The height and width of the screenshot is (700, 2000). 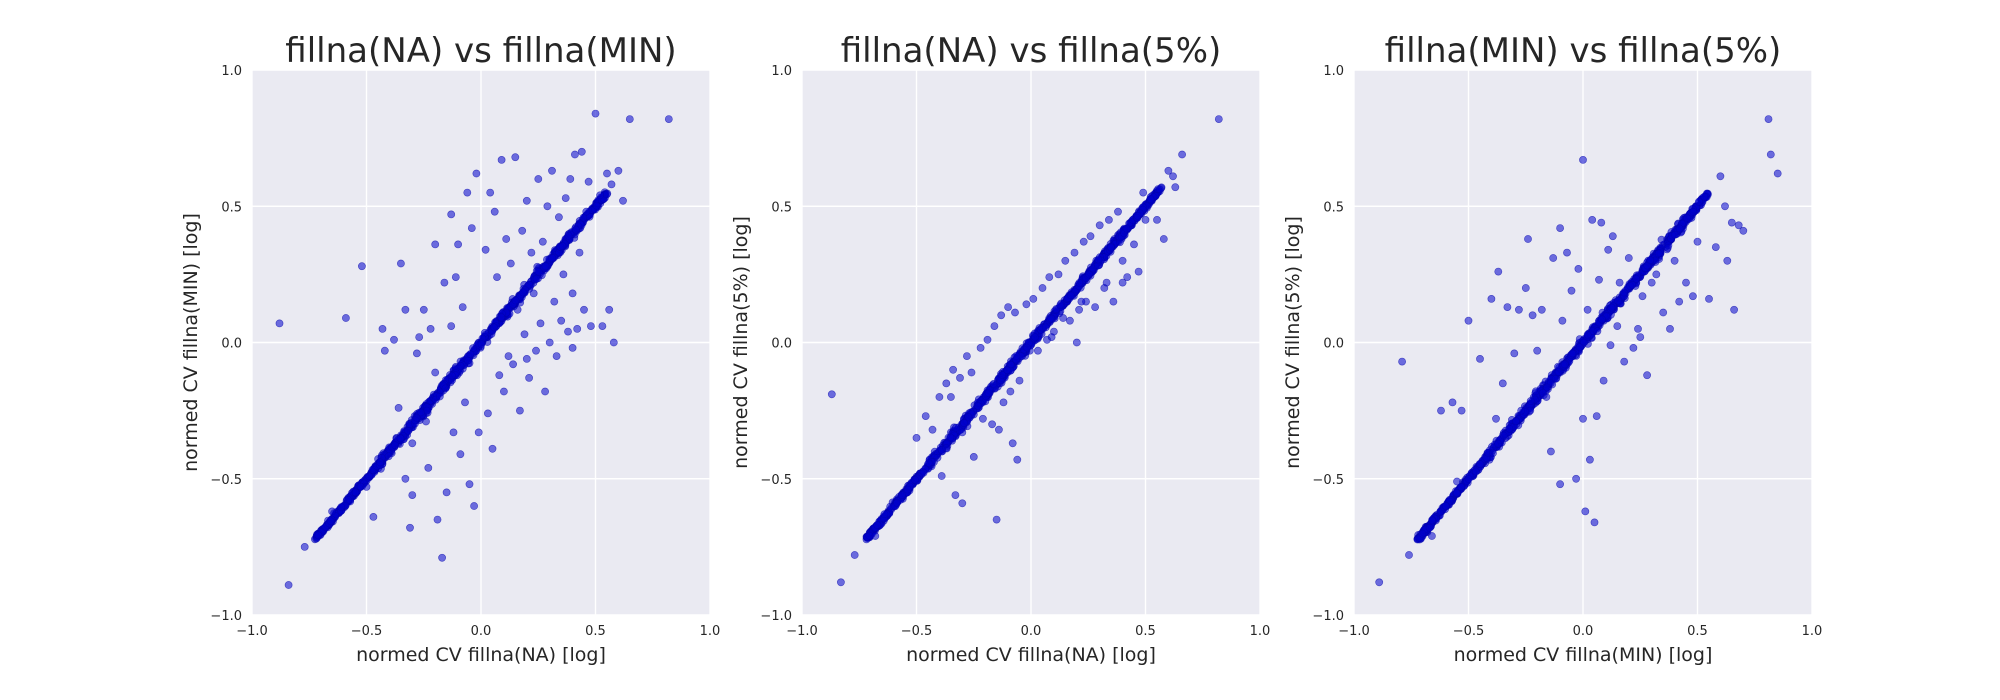 What do you see at coordinates (1145, 631) in the screenshot?
I see `x-tick-label: 0.5` at bounding box center [1145, 631].